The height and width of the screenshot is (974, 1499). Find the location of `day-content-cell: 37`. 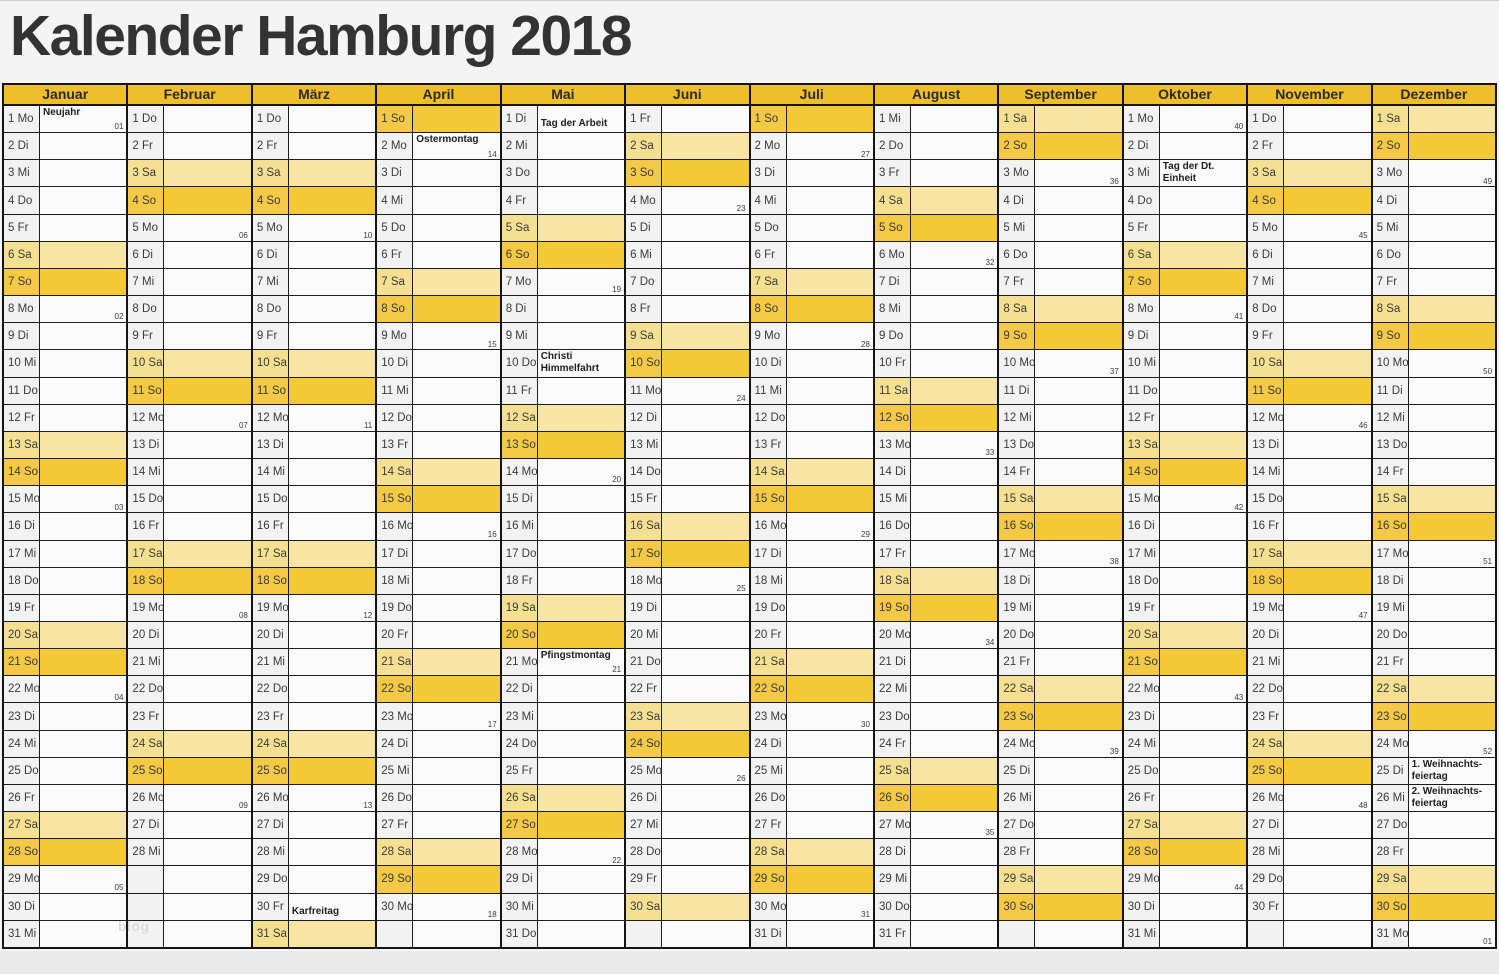

day-content-cell: 37 is located at coordinates (1078, 363).